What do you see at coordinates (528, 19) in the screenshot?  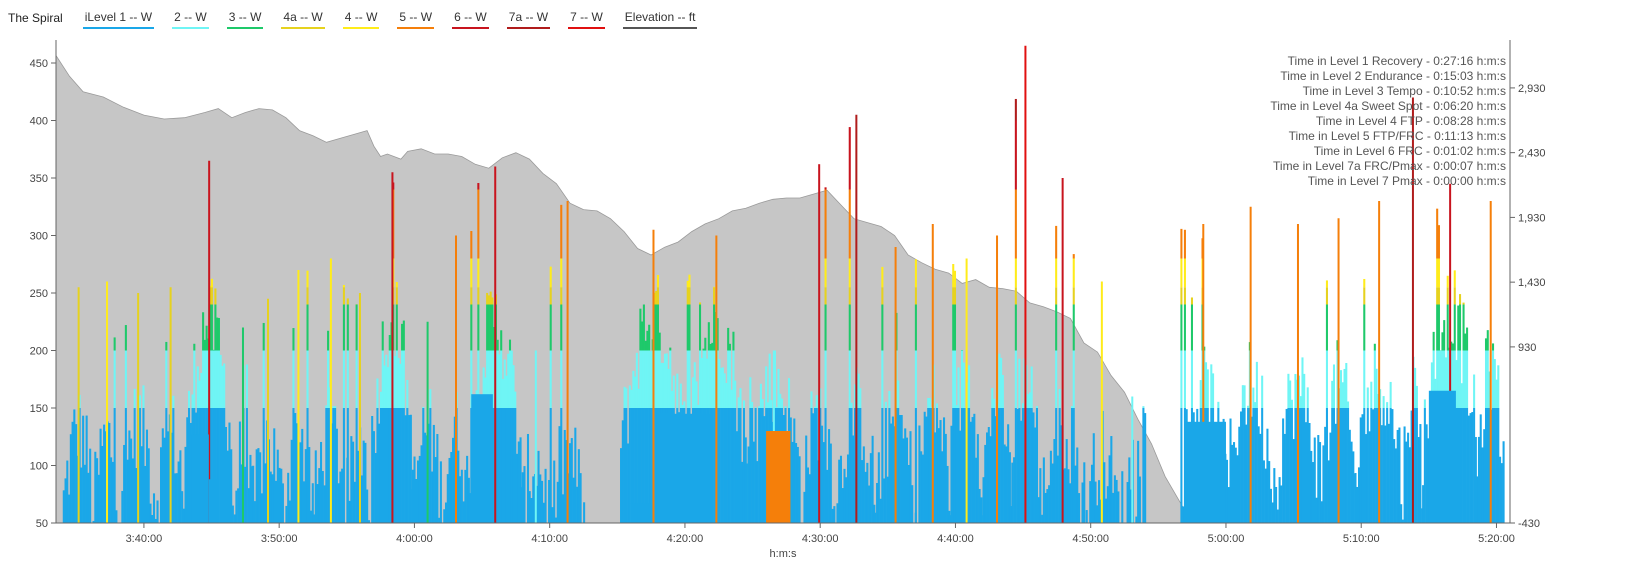 I see `legend-item-level7a: 7a -- W` at bounding box center [528, 19].